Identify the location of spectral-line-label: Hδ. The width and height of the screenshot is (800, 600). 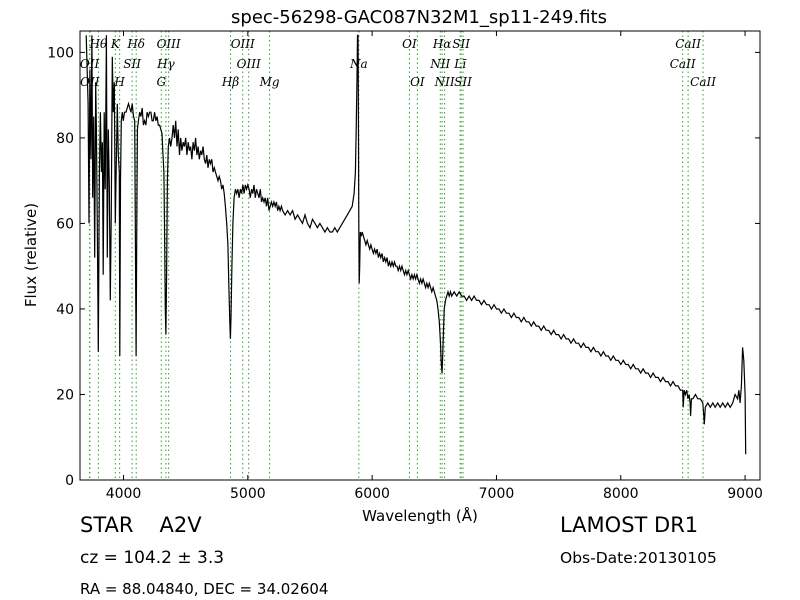
(135, 44).